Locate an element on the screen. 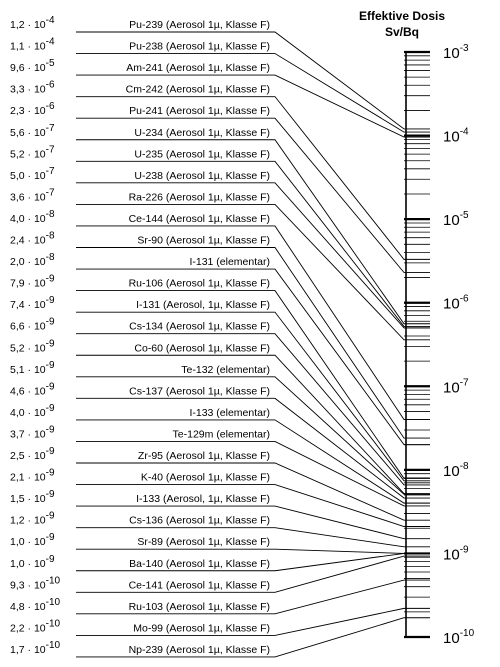 This screenshot has height=667, width=500. dose-mantissa: 5,6 is located at coordinates (17, 133).